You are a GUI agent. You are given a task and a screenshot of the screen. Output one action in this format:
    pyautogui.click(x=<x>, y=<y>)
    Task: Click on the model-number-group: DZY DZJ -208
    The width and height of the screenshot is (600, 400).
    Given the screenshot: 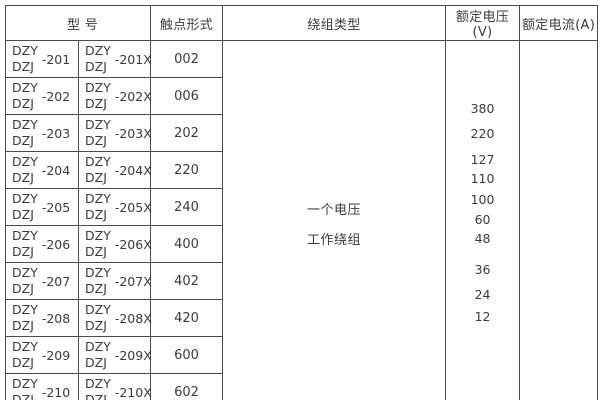 What is the action you would take?
    pyautogui.click(x=42, y=318)
    